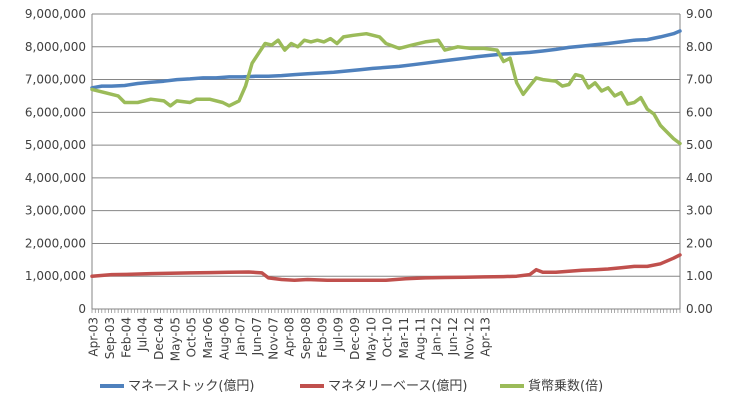 This screenshot has height=407, width=732. I want to click on x-tick-label: Dec-04, so click(159, 338).